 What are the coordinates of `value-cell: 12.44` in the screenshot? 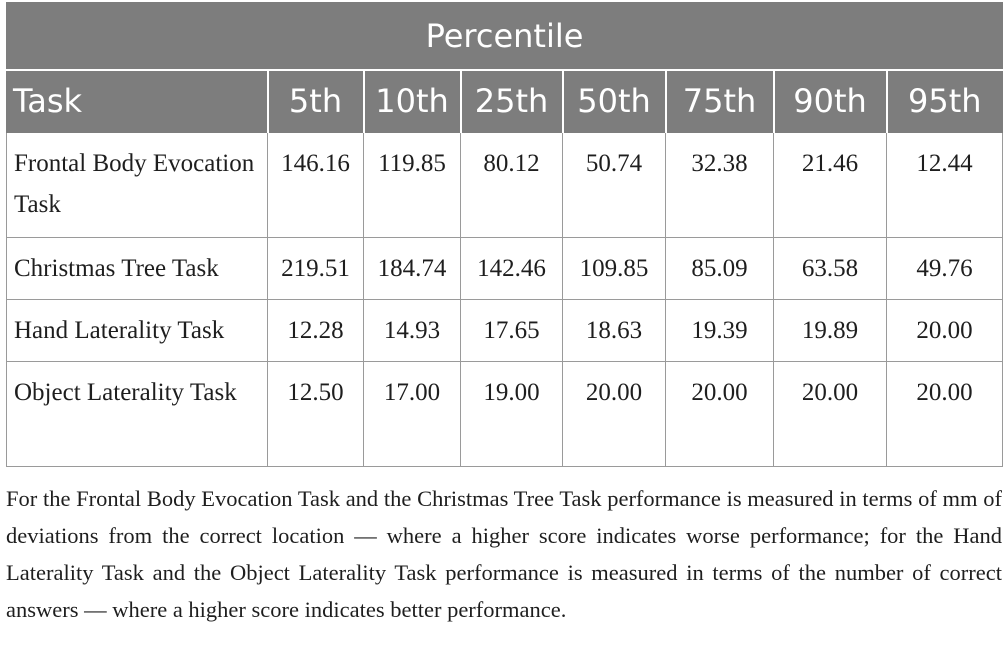 It's located at (944, 185).